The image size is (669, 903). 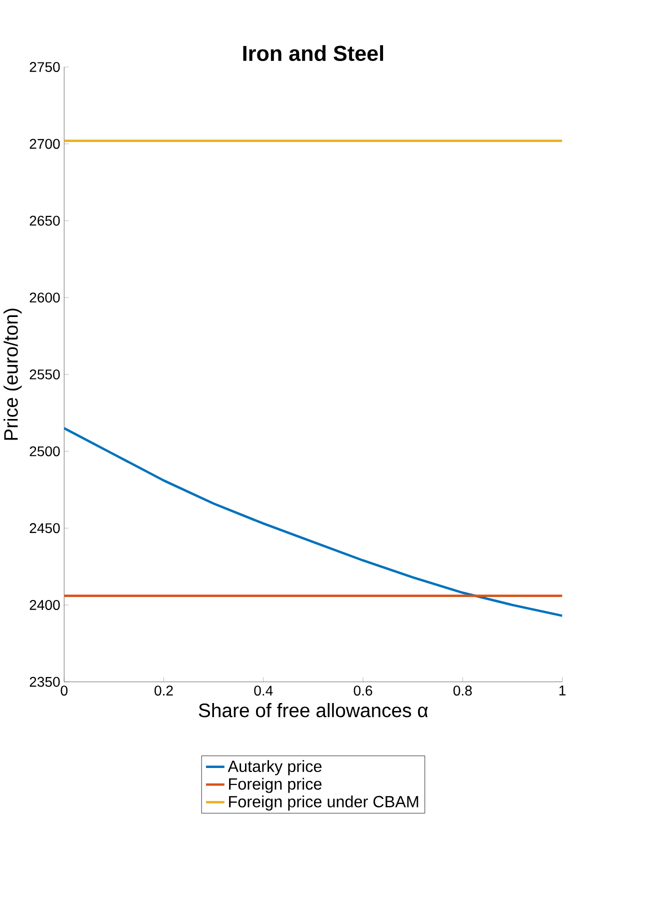 I want to click on legend-label: Foreign price under CBAM, so click(x=323, y=803).